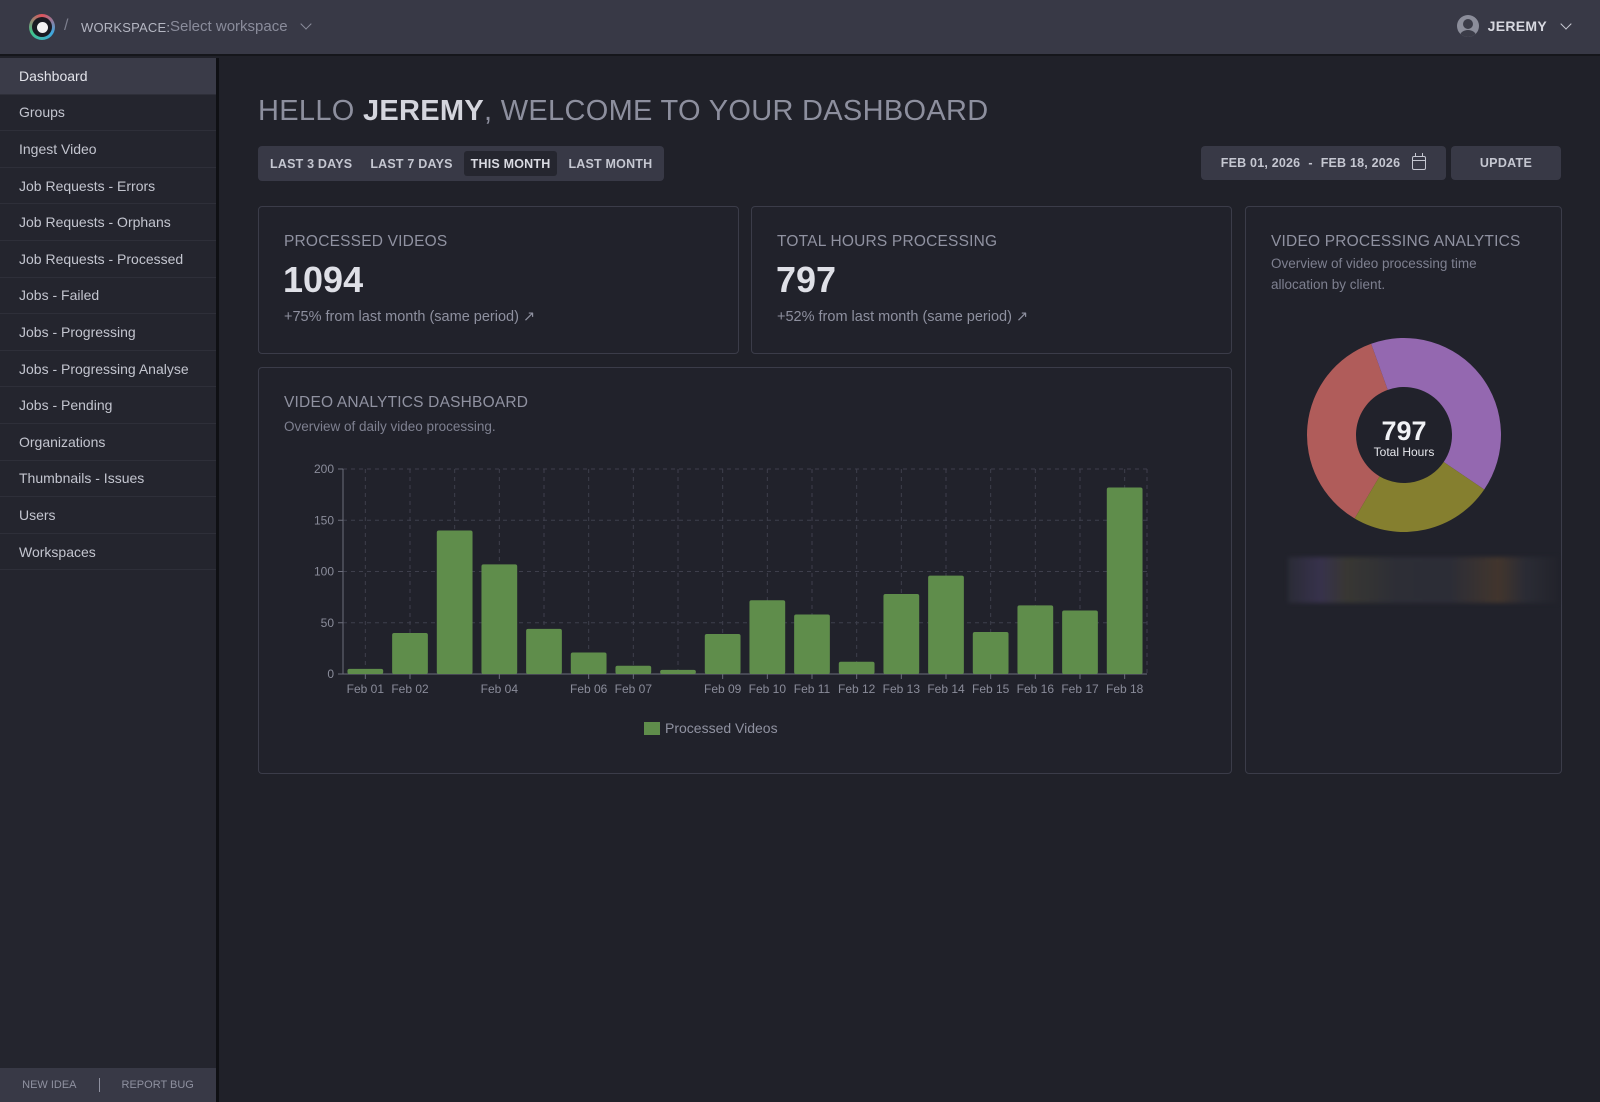 This screenshot has height=1102, width=1600. What do you see at coordinates (946, 689) in the screenshot?
I see `x-tick-label: Feb 14` at bounding box center [946, 689].